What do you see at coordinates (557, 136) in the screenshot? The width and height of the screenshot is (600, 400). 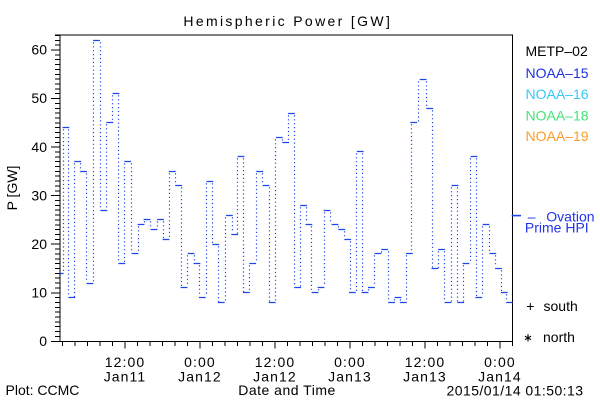 I see `svg-text: NOAA–19` at bounding box center [557, 136].